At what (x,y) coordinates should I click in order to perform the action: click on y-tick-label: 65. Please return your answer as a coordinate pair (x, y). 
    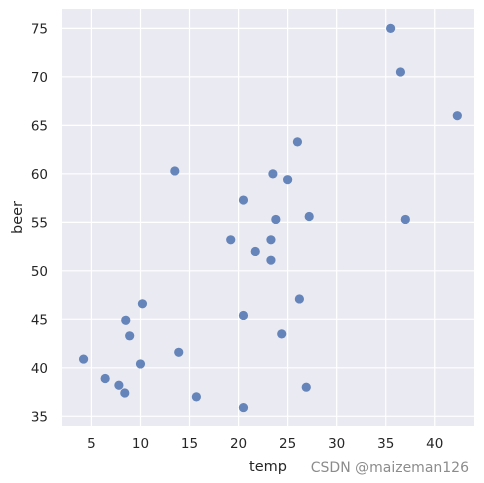
    Looking at the image, I should click on (39, 126).